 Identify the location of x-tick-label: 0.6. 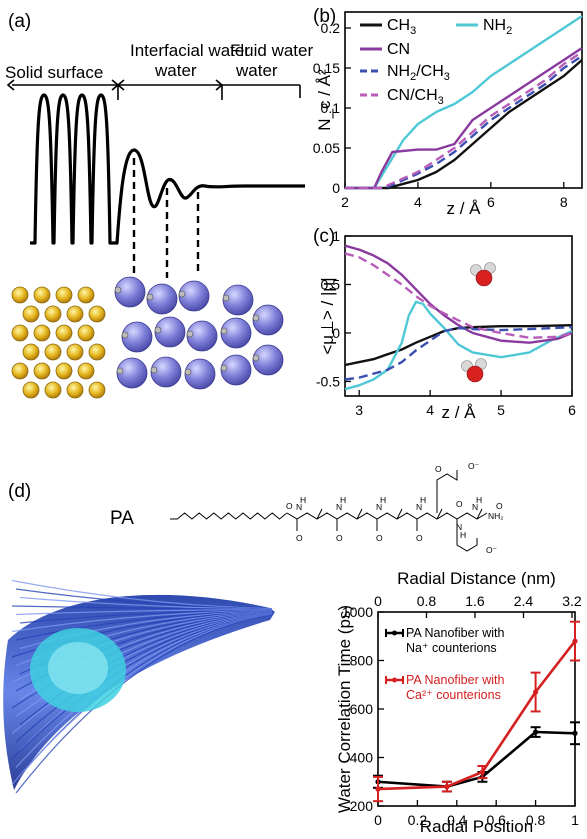
(496, 820).